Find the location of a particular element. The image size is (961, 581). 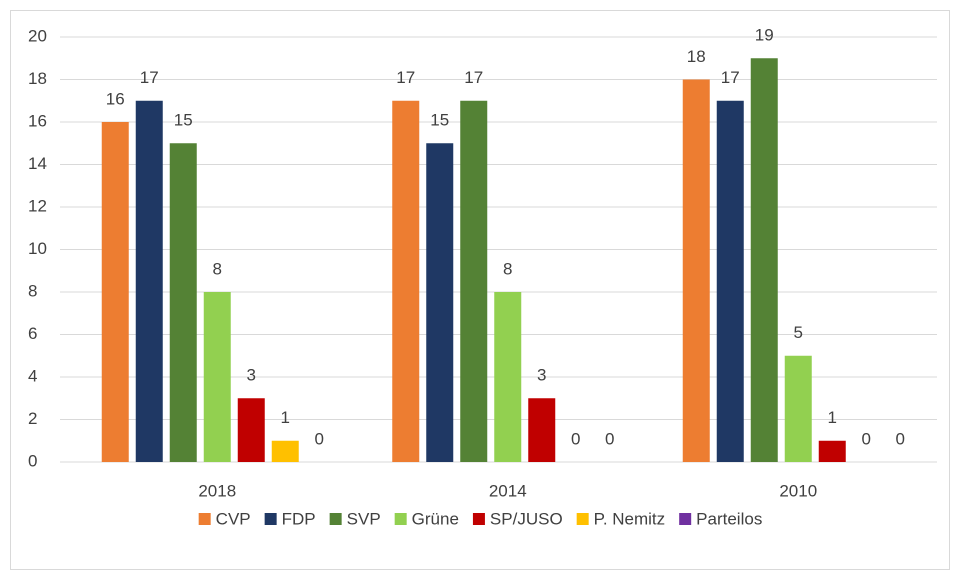

y-tick-label: 12 is located at coordinates (37, 205).